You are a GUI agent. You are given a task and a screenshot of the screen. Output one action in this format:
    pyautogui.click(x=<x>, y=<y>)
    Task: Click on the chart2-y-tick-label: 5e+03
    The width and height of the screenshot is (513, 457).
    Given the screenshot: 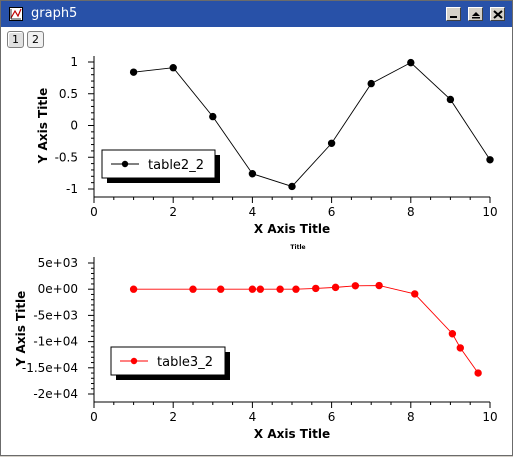 What is the action you would take?
    pyautogui.click(x=58, y=263)
    